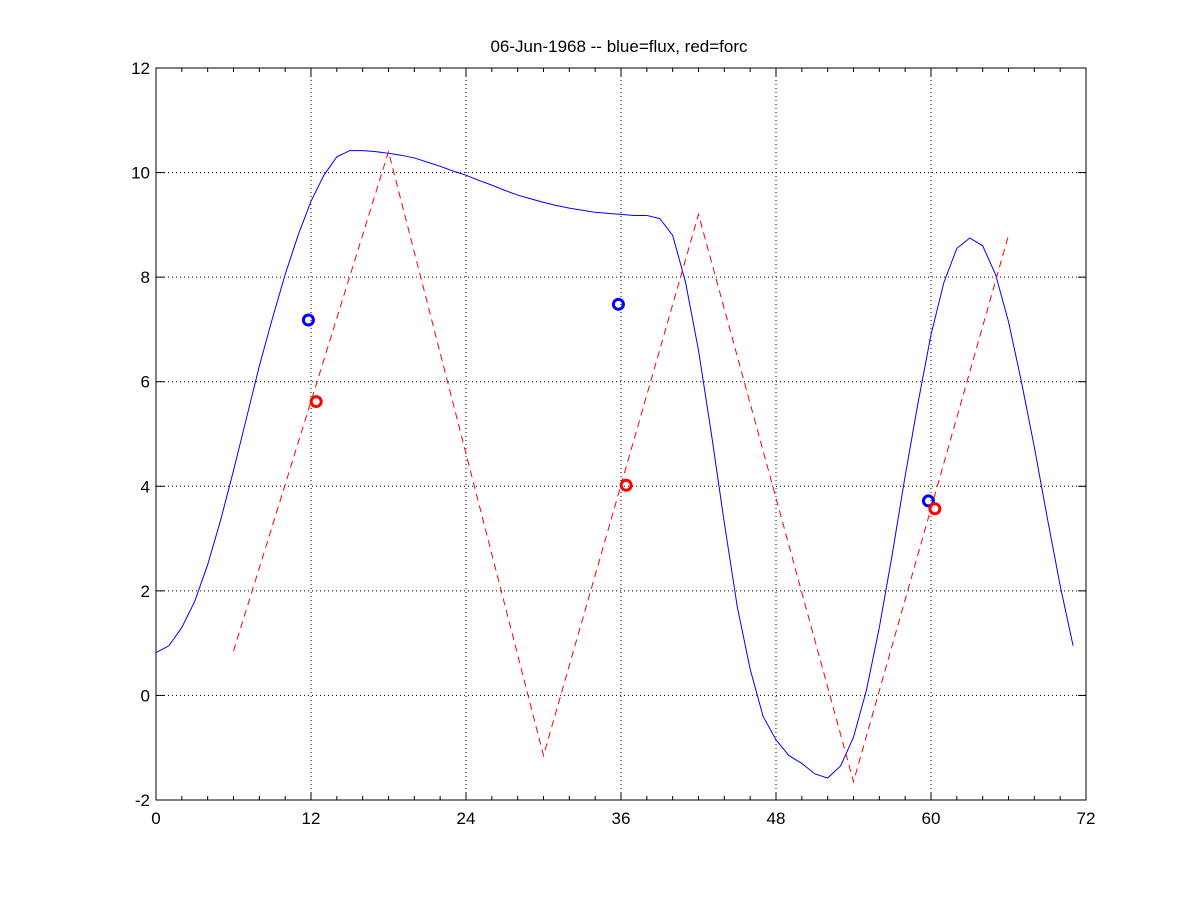 This screenshot has width=1200, height=900. I want to click on y-tick-label: 8, so click(145, 277).